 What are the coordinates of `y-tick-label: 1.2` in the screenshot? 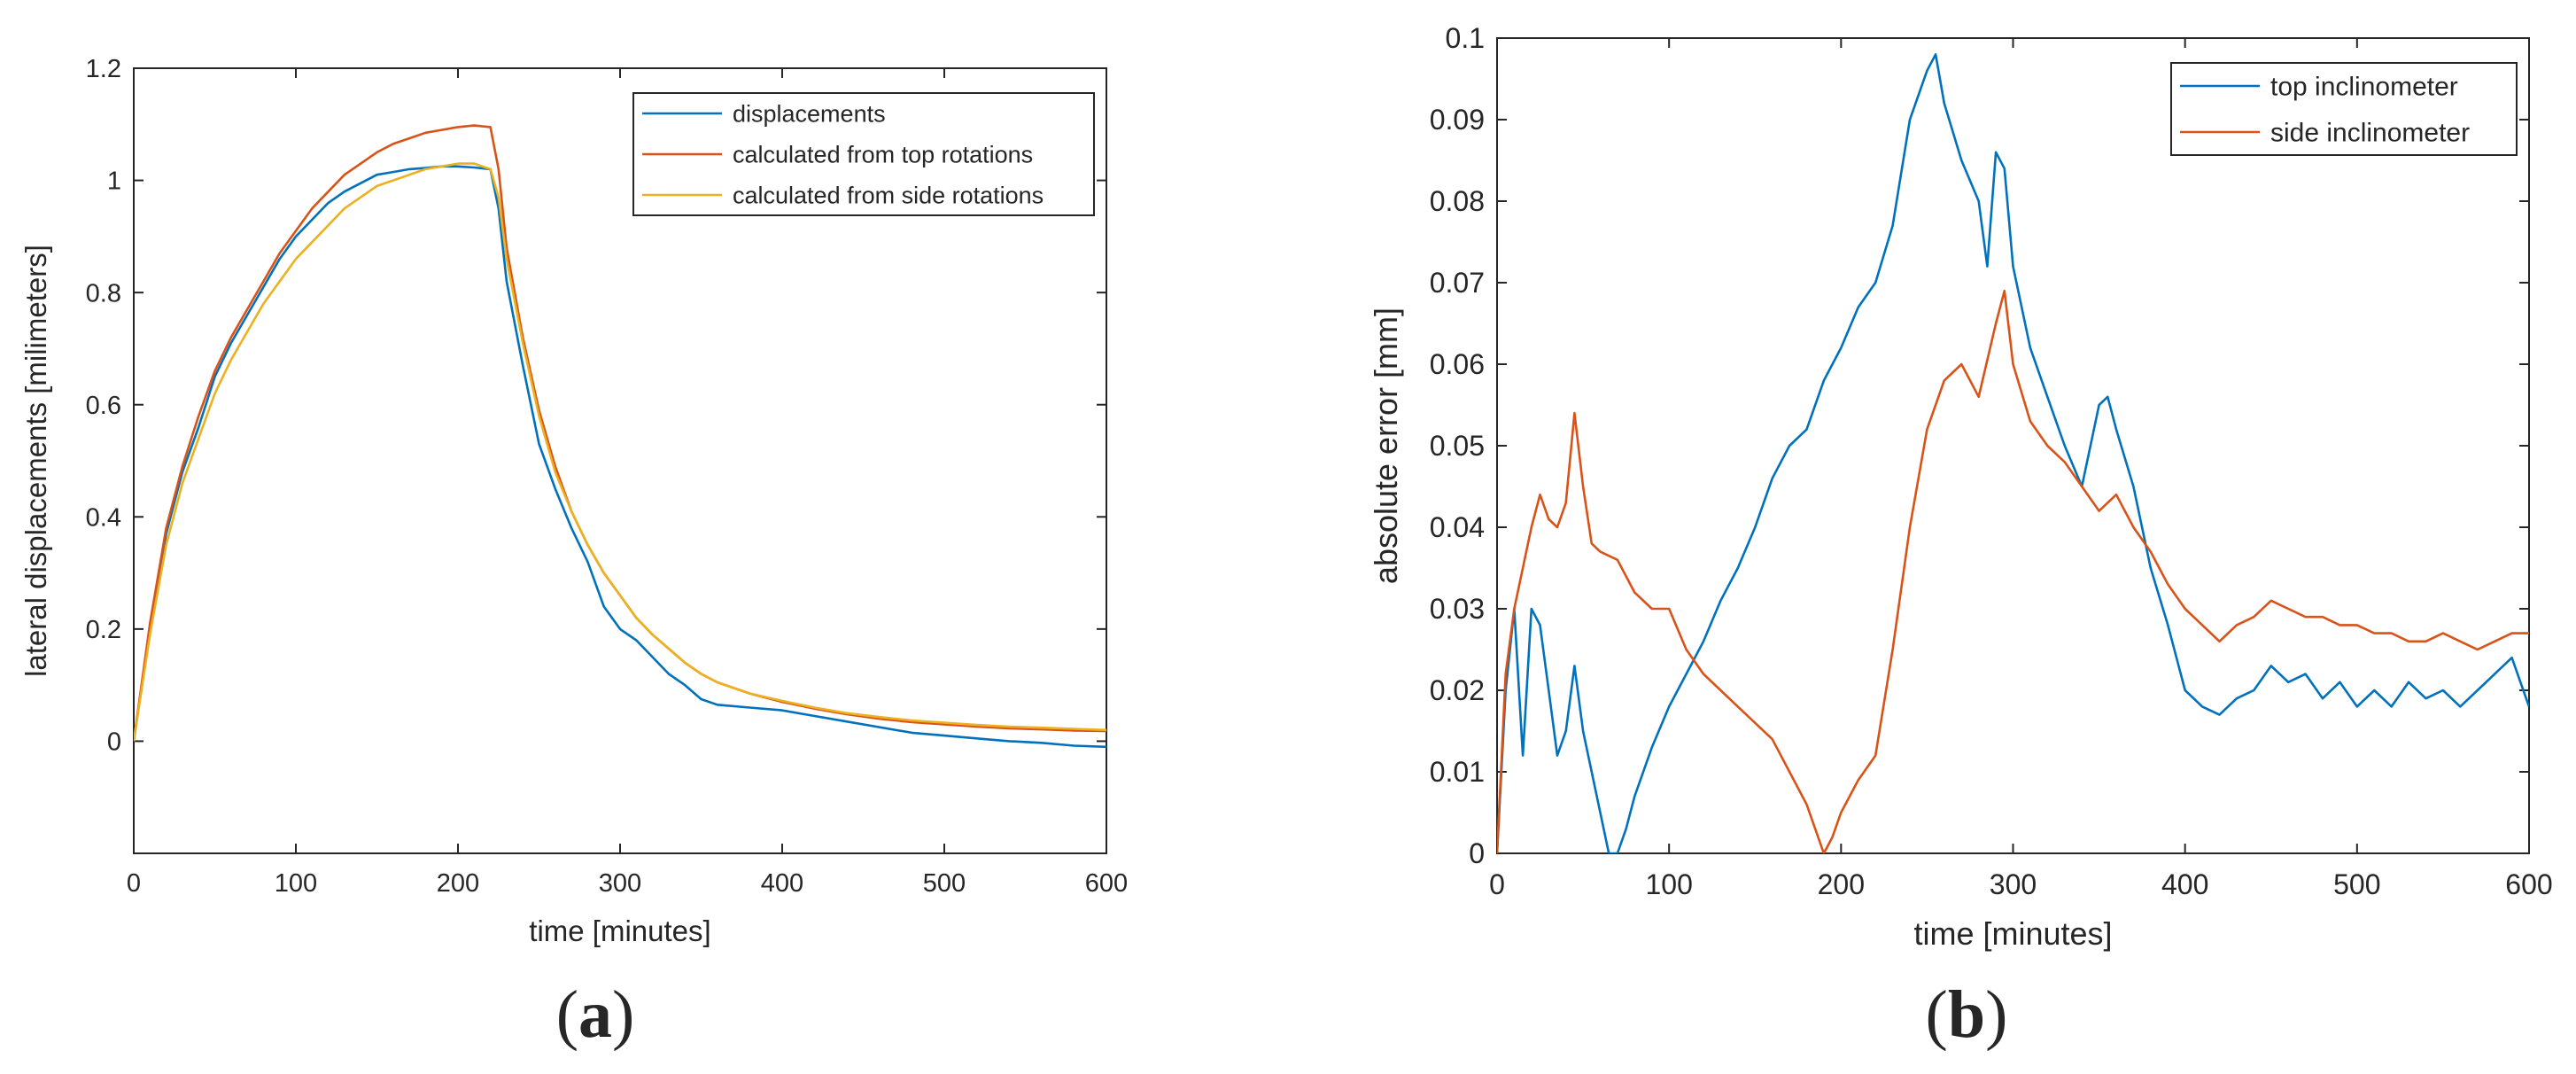 It's located at (103, 69).